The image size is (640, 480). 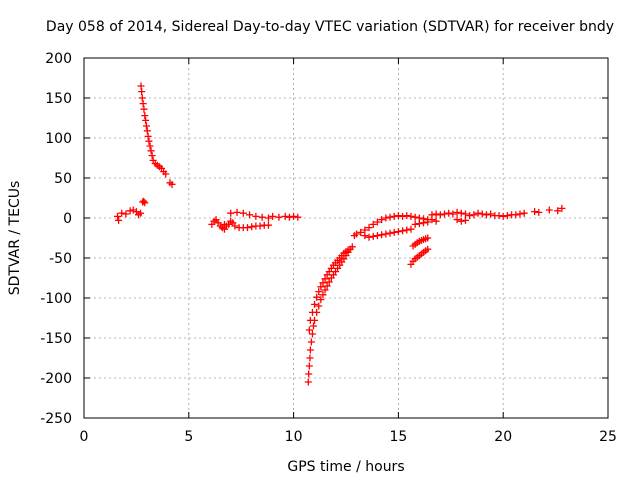 I want to click on y-tick-label: 200, so click(x=58, y=59).